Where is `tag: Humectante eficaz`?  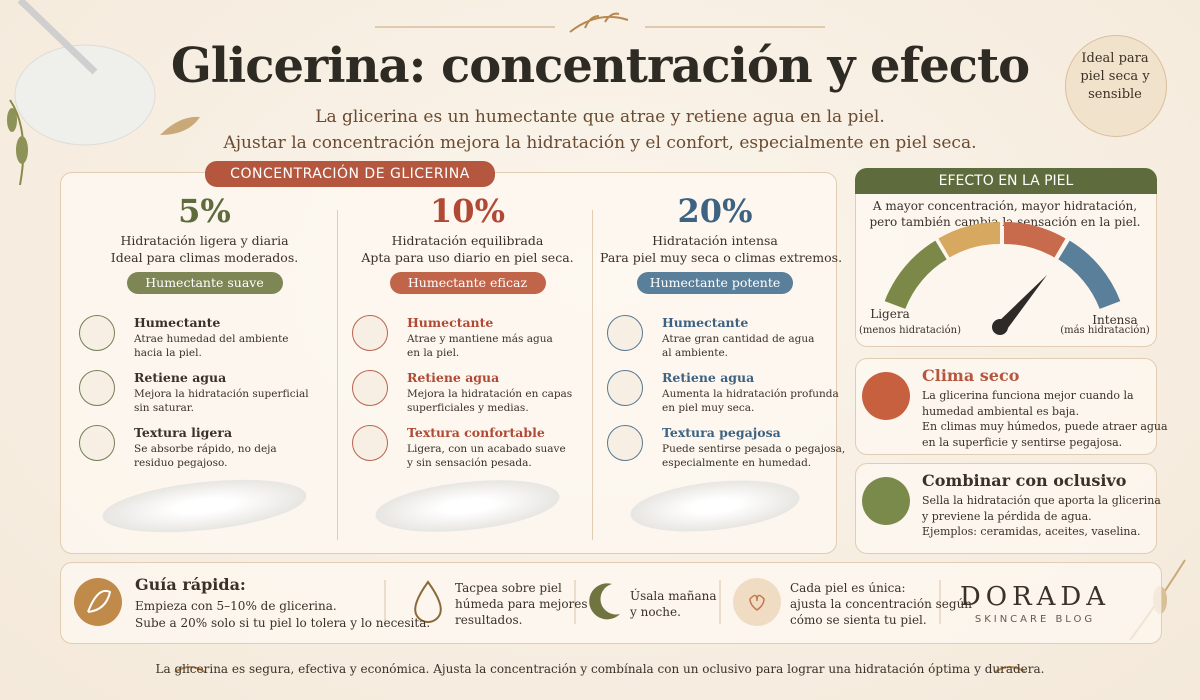
tag: Humectante eficaz is located at coordinates (467, 283).